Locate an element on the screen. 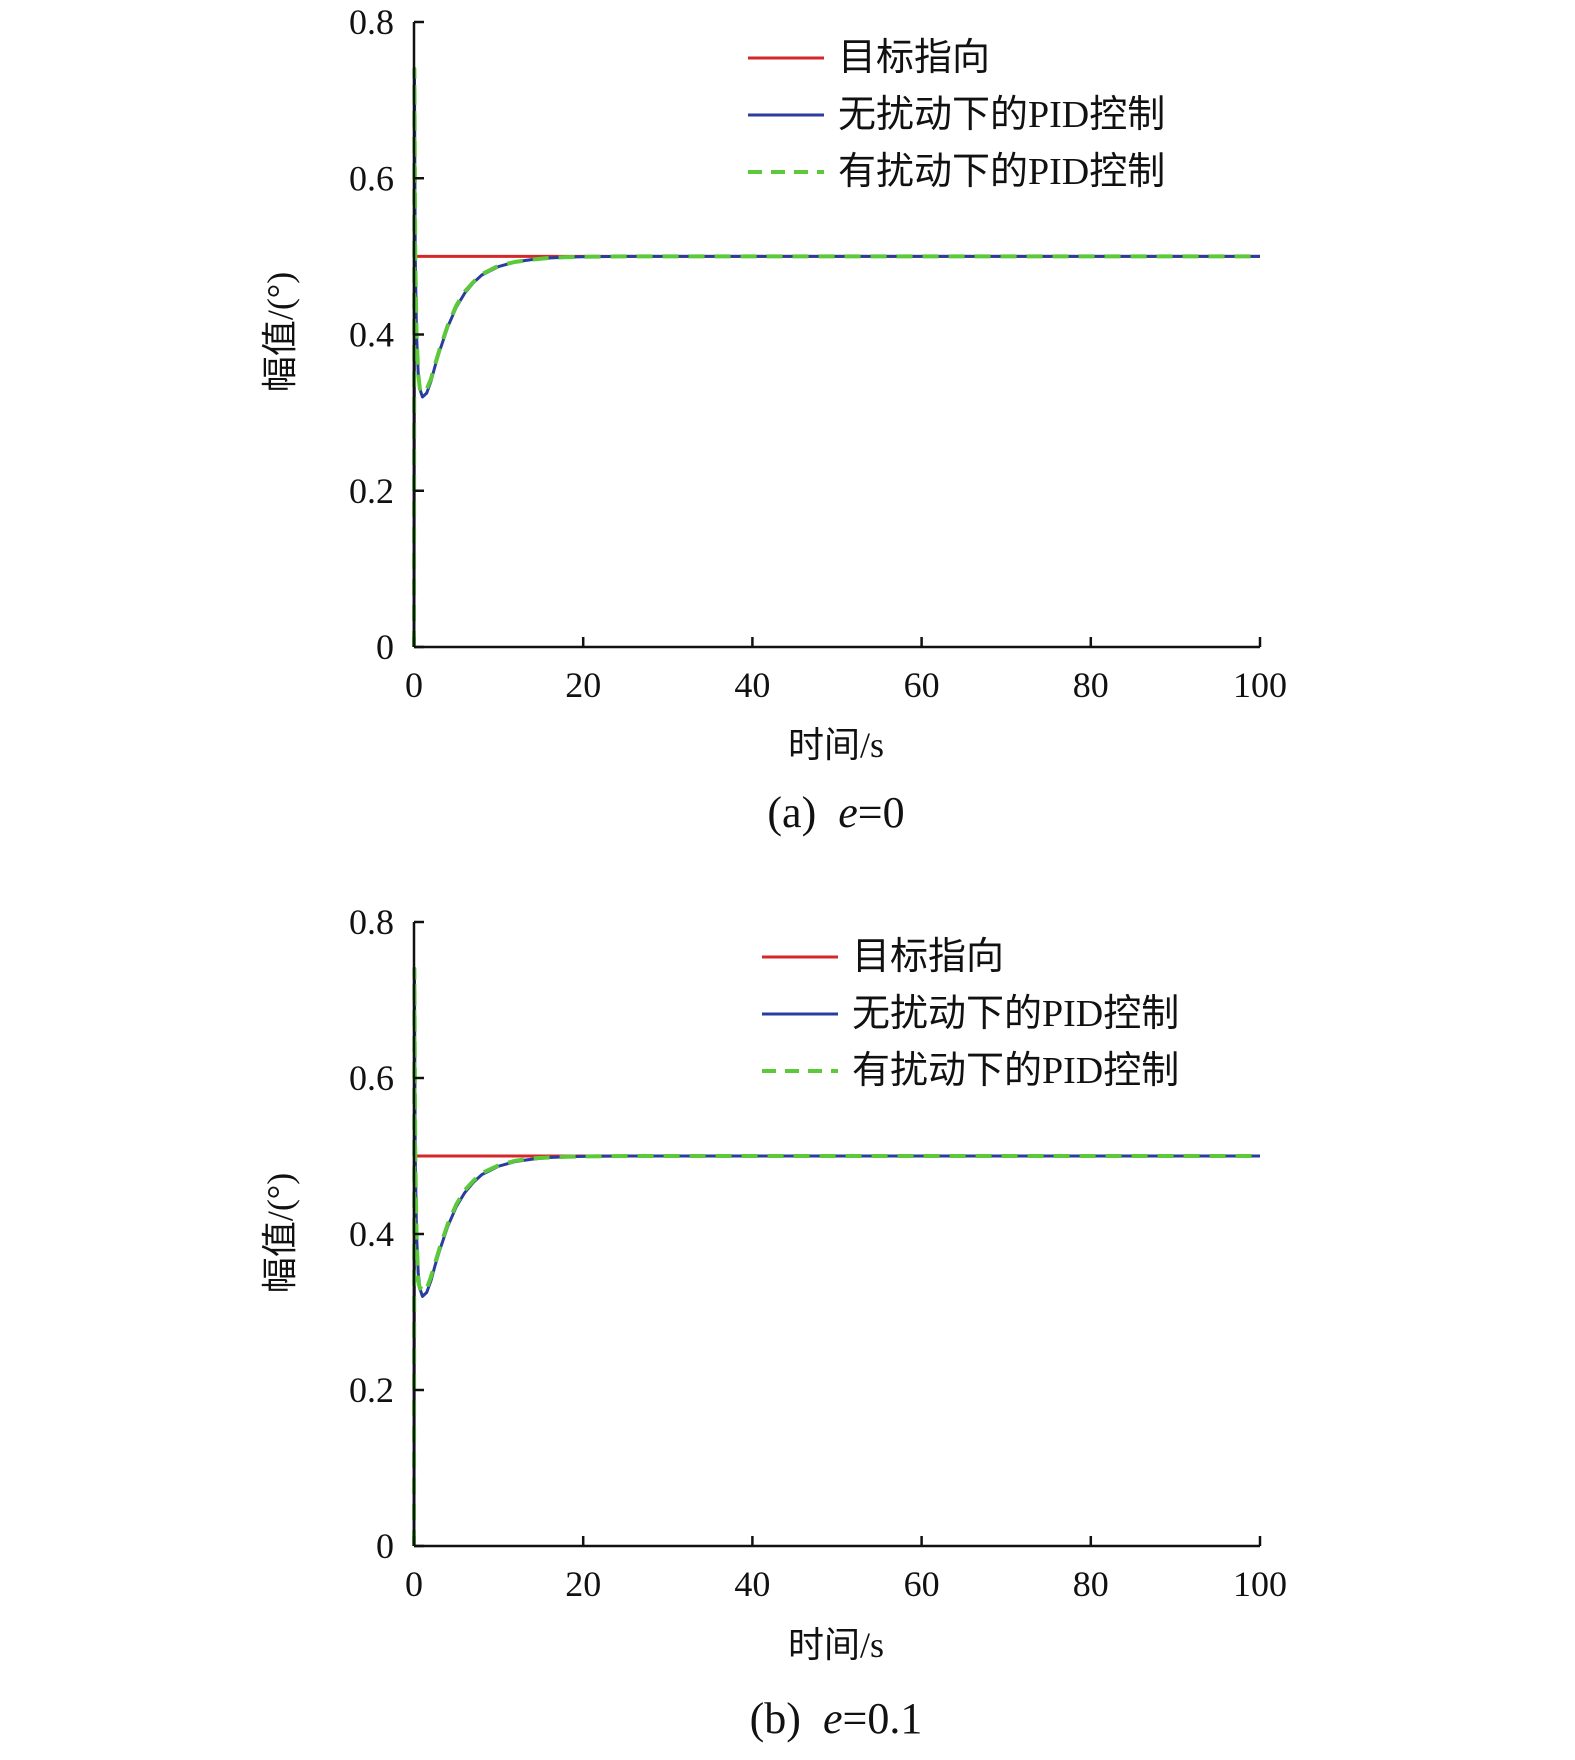 The height and width of the screenshot is (1760, 1575). caption-prefix: (a) is located at coordinates (791, 812).